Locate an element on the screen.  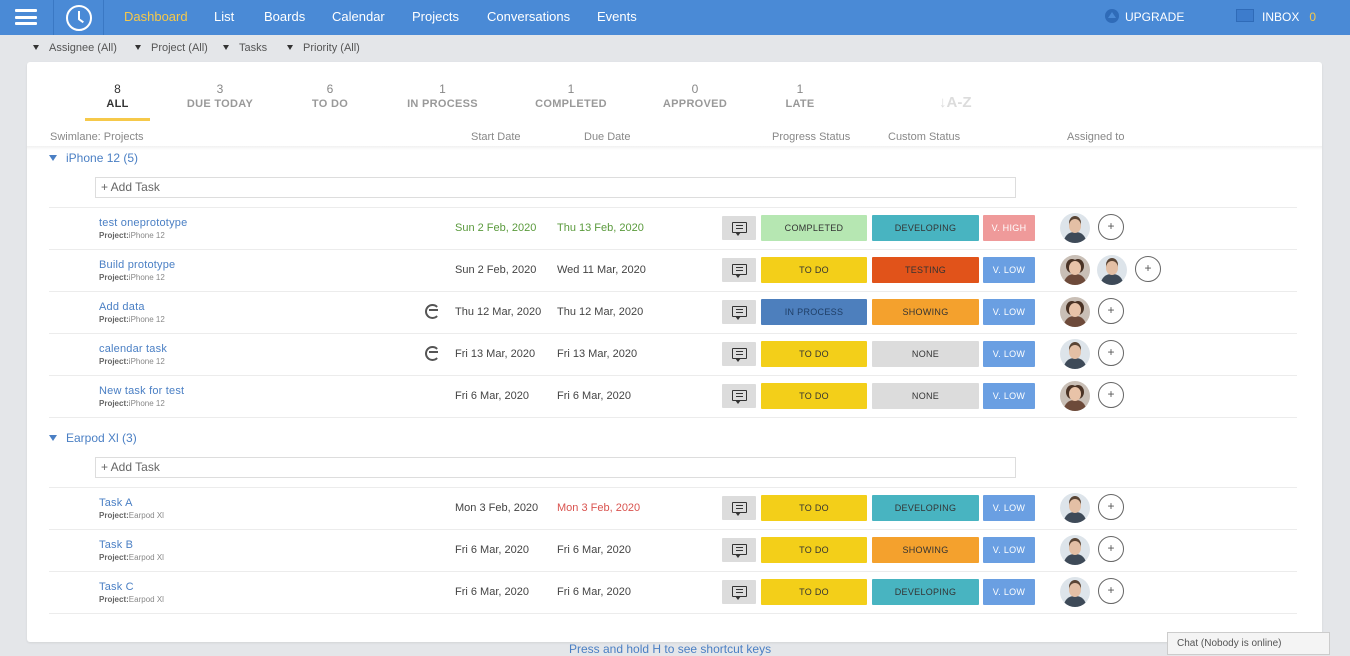
nav-events: Events is located at coordinates (617, 16).